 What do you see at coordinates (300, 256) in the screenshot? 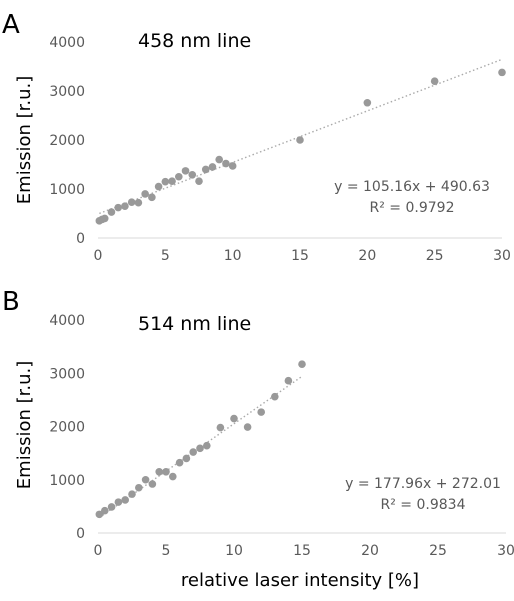
I see `panel-a-x-tick-label: 15` at bounding box center [300, 256].